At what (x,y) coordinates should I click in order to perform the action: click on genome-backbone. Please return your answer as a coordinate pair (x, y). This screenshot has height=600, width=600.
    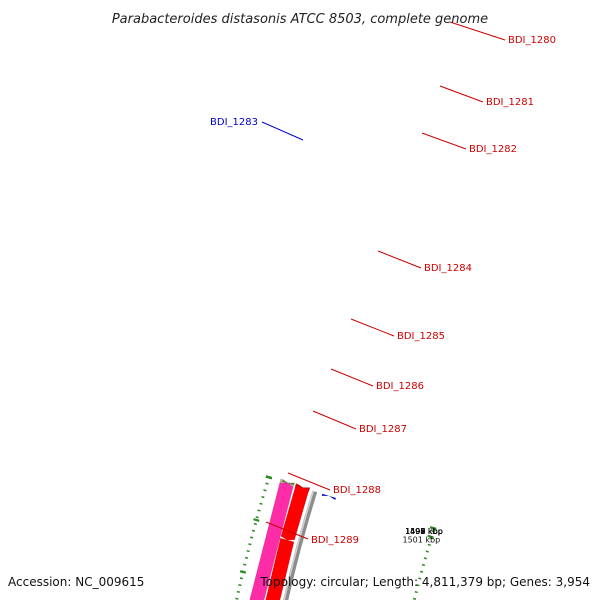
    Looking at the image, I should click on (300, 545).